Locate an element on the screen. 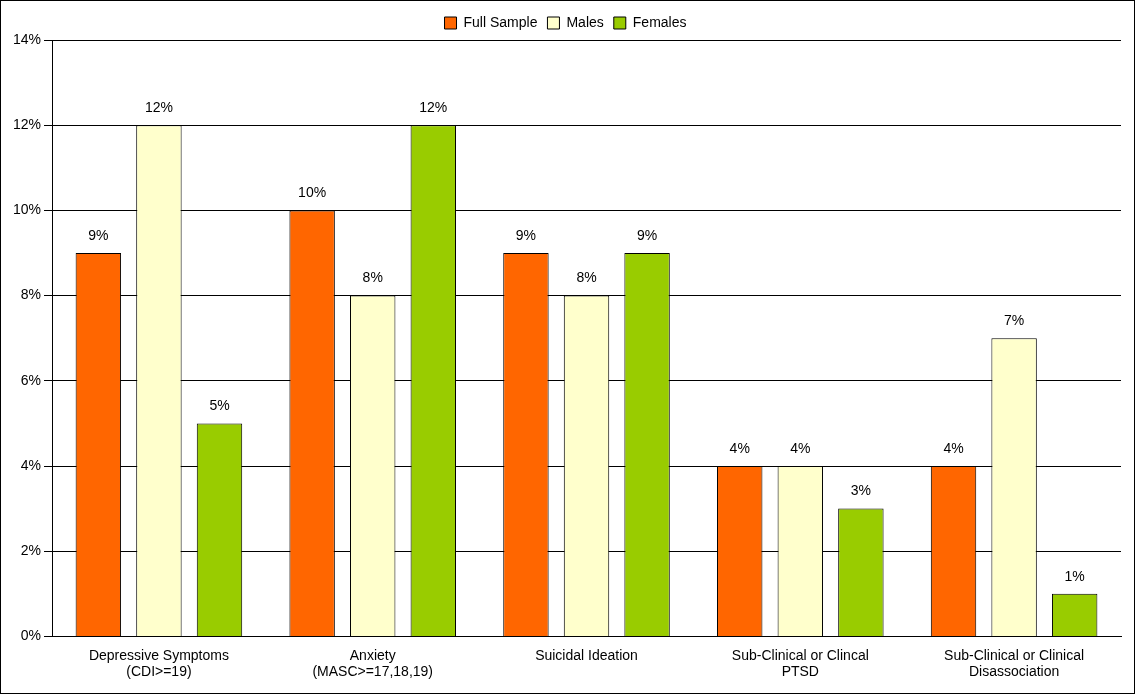 Image resolution: width=1135 pixels, height=694 pixels. data-label: 5% is located at coordinates (219, 405).